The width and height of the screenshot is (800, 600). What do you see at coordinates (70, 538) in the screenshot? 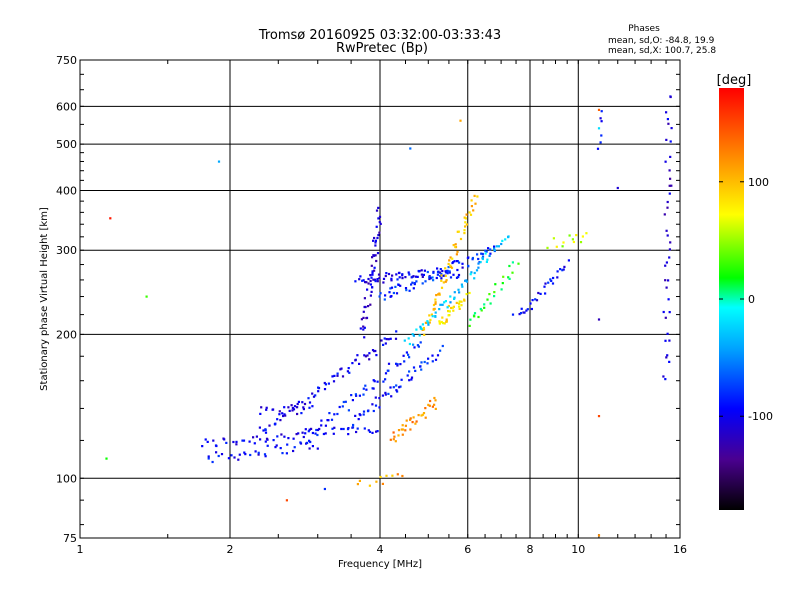
I see `y-tick-label: 75` at bounding box center [70, 538].